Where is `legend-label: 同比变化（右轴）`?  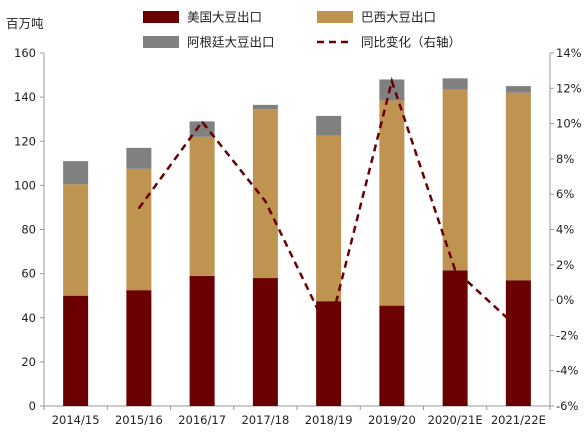
legend-label: 同比变化（右轴） is located at coordinates (411, 42).